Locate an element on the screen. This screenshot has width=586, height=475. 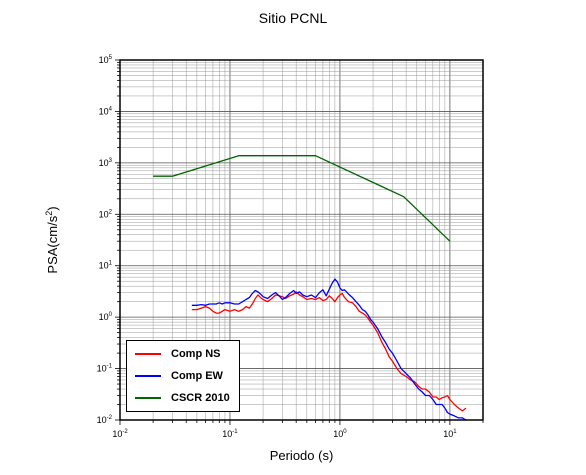
legend-item-comp-ew: Comp EW is located at coordinates (179, 376).